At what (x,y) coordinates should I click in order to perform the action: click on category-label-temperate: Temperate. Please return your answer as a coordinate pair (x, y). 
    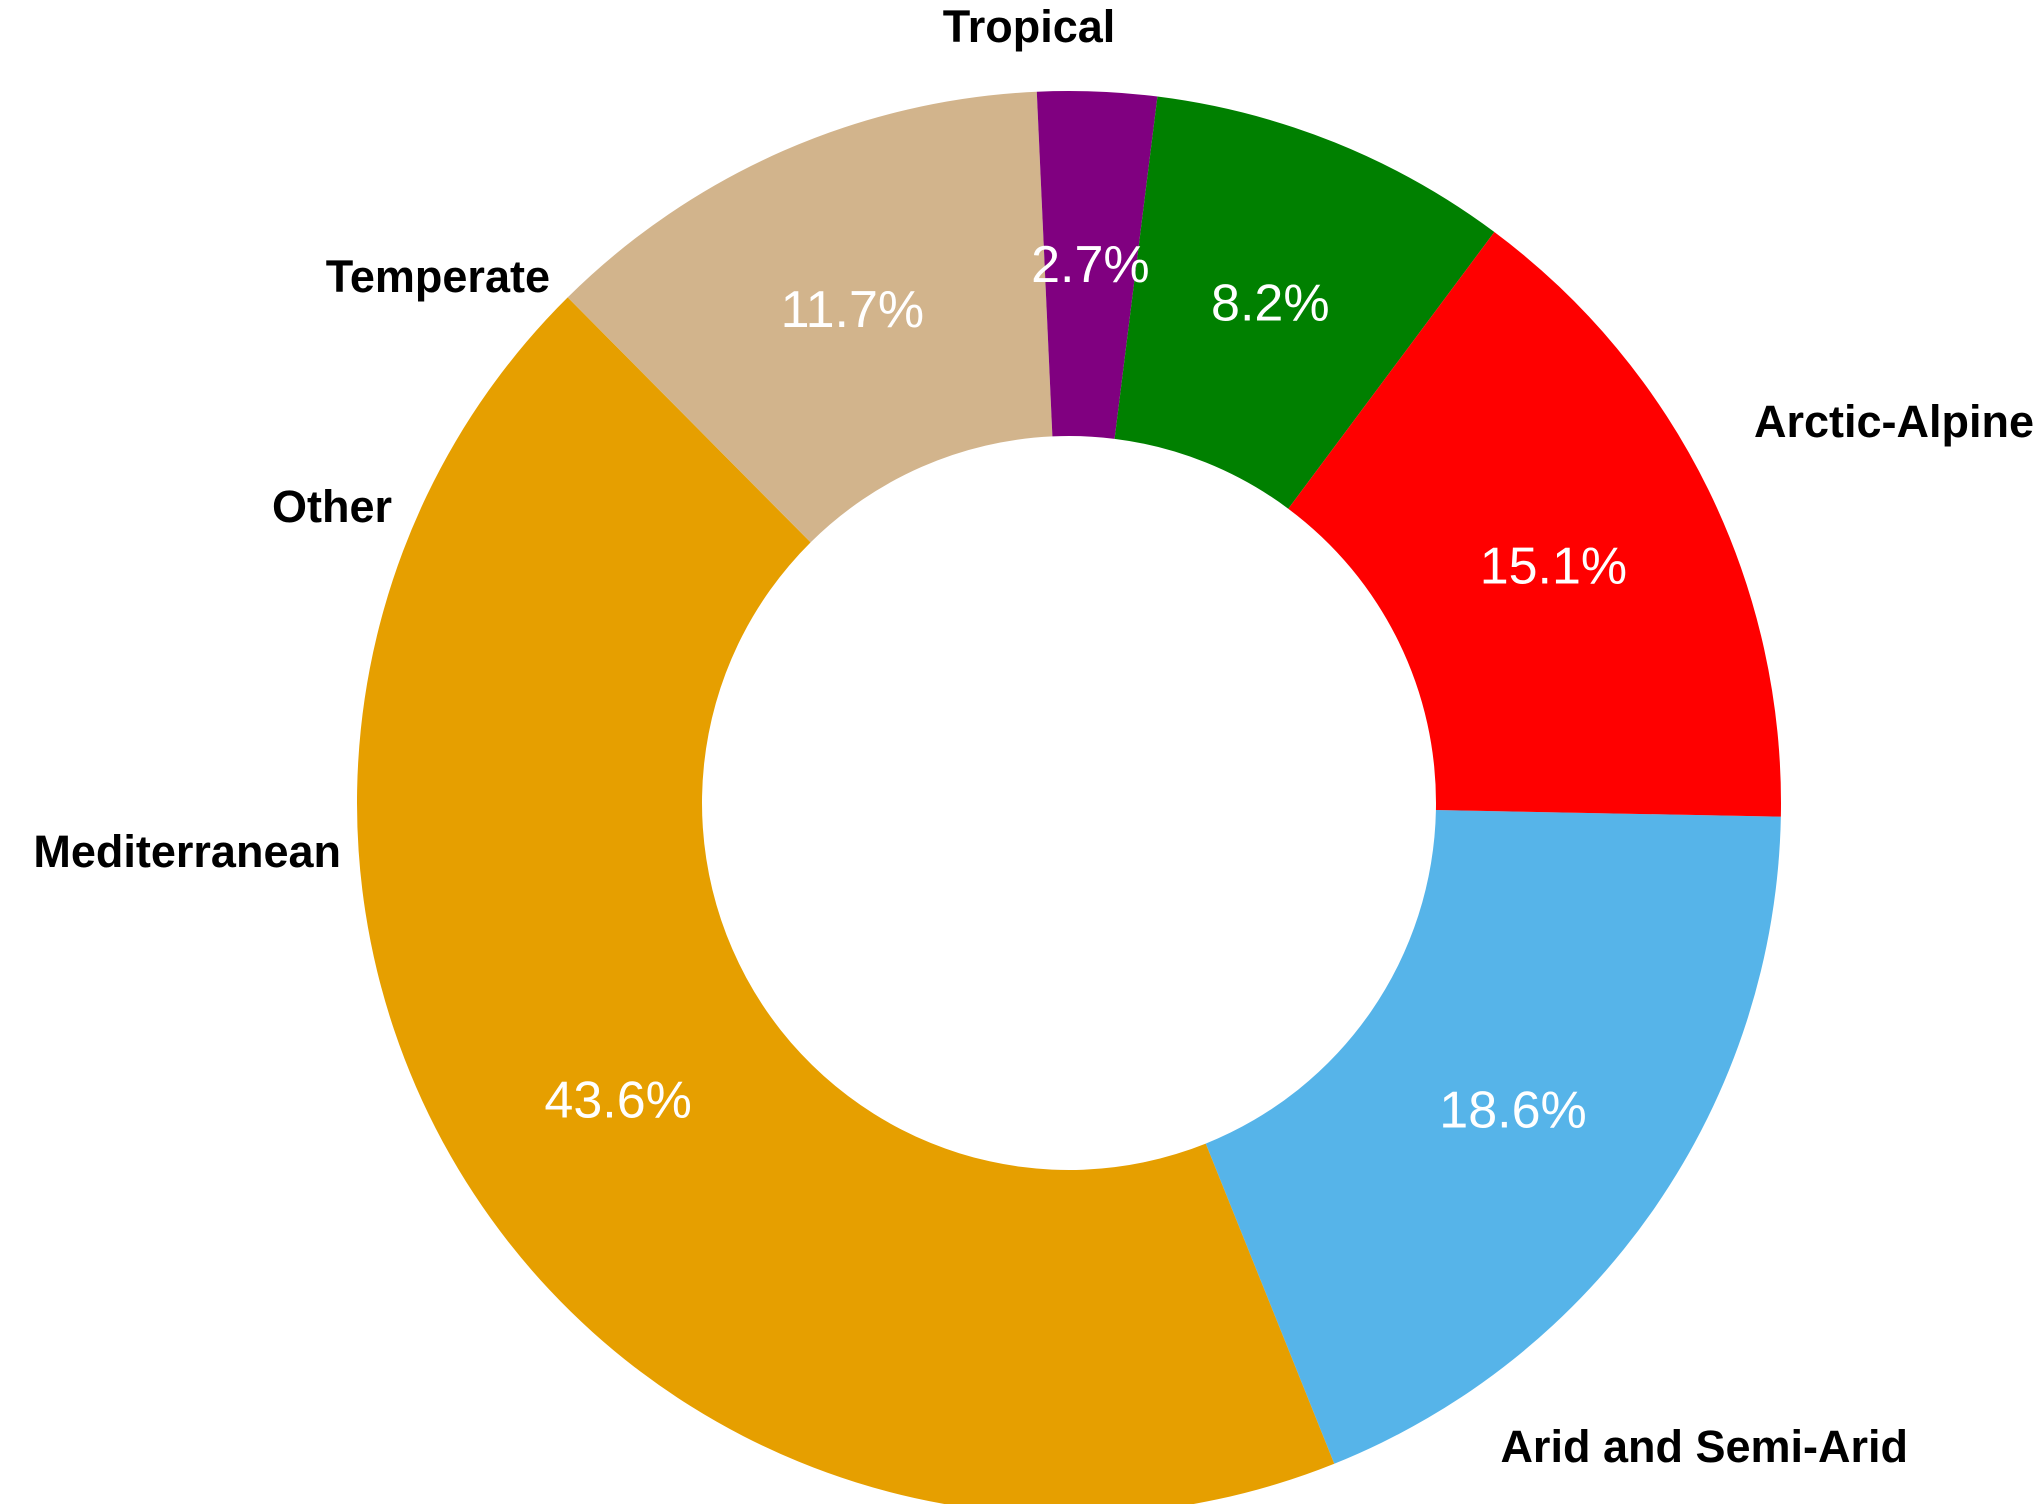
    Looking at the image, I should click on (438, 276).